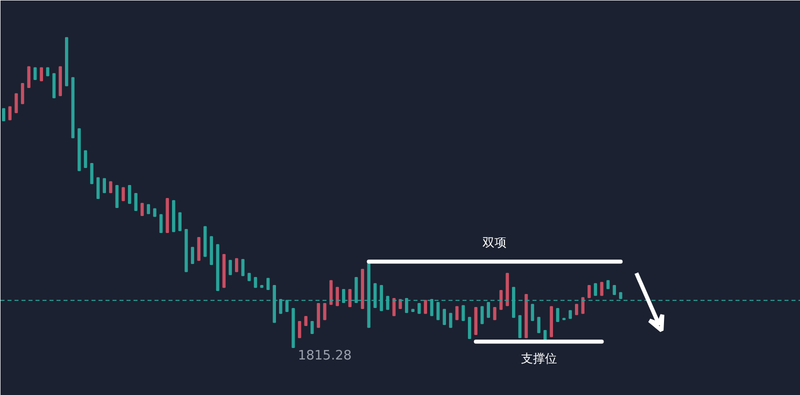 The width and height of the screenshot is (800, 395). Describe the element at coordinates (325, 356) in the screenshot. I see `text: 1815.28` at that location.